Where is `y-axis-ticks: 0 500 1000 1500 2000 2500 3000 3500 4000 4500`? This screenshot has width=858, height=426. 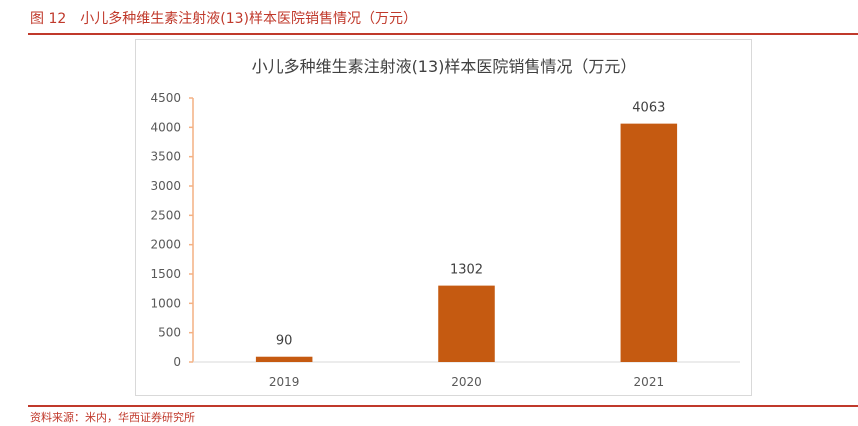 y-axis-ticks: 0 500 1000 1500 2000 2500 3000 3500 4000 4500 is located at coordinates (171, 230).